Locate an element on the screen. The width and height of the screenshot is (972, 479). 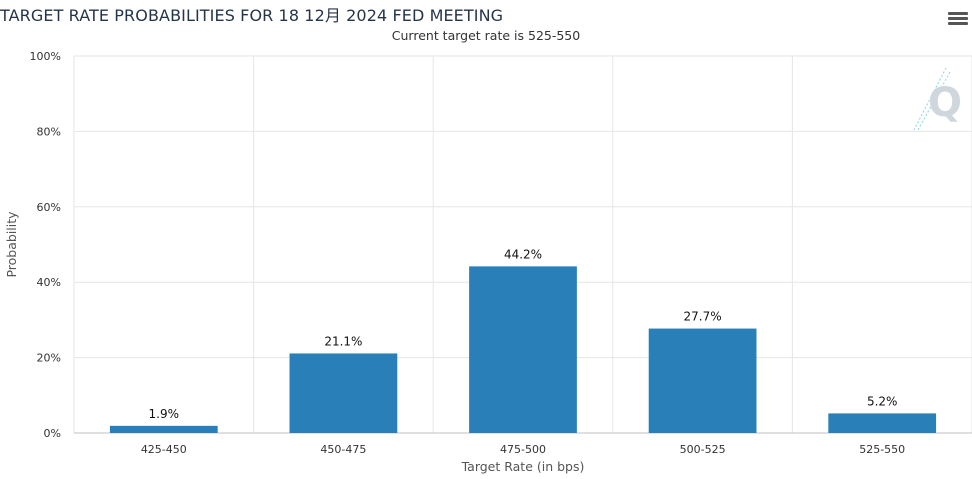
data-label: 1.9% is located at coordinates (164, 414).